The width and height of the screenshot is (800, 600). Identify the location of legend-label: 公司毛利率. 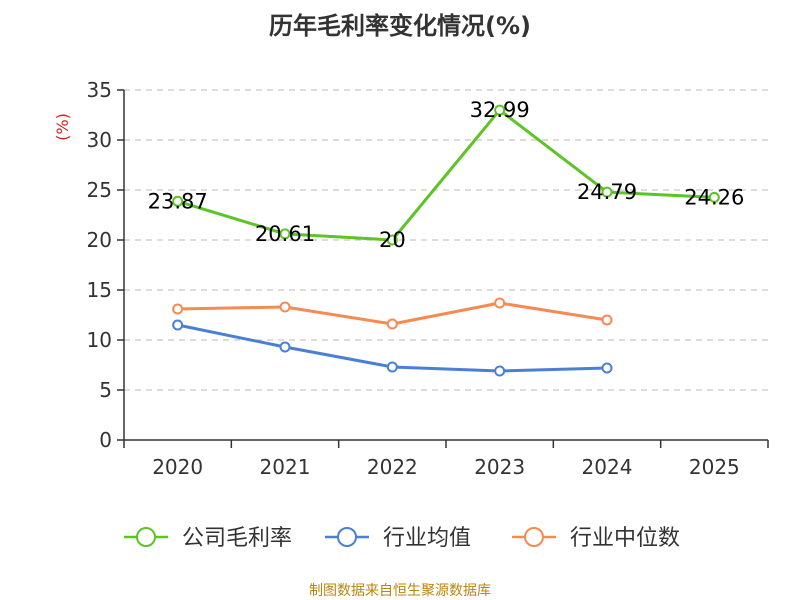
(237, 538).